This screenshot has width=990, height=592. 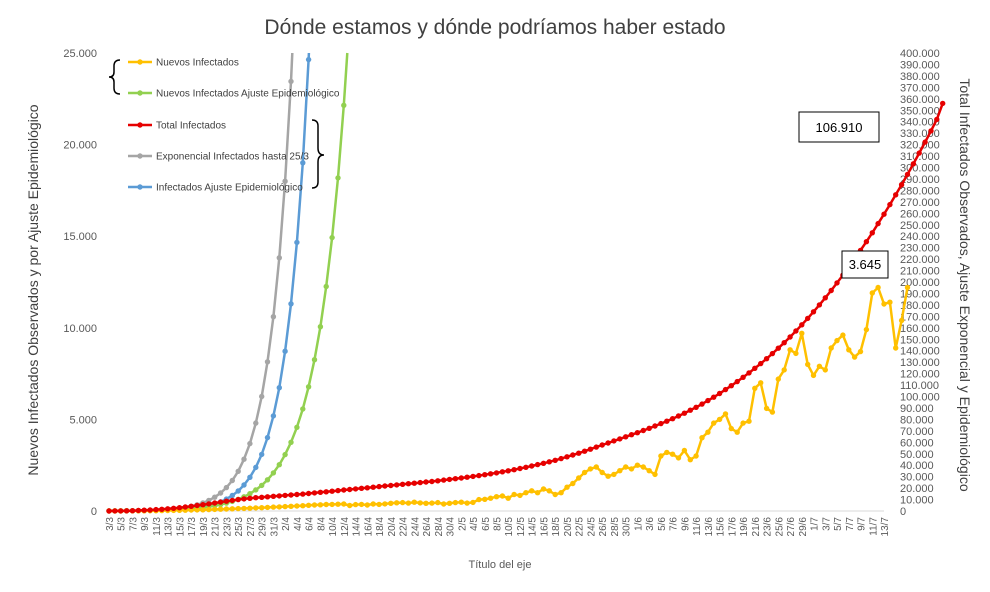 What do you see at coordinates (697, 526) in the screenshot?
I see `x-tick-label: 11/6` at bounding box center [697, 526].